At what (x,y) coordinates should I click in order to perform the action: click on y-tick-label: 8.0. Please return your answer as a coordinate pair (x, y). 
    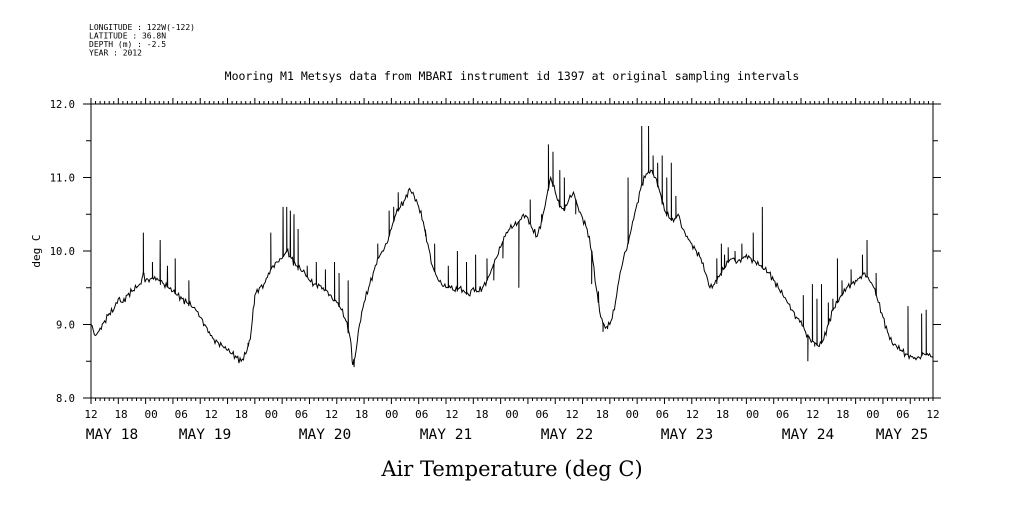
    Looking at the image, I should click on (65, 399).